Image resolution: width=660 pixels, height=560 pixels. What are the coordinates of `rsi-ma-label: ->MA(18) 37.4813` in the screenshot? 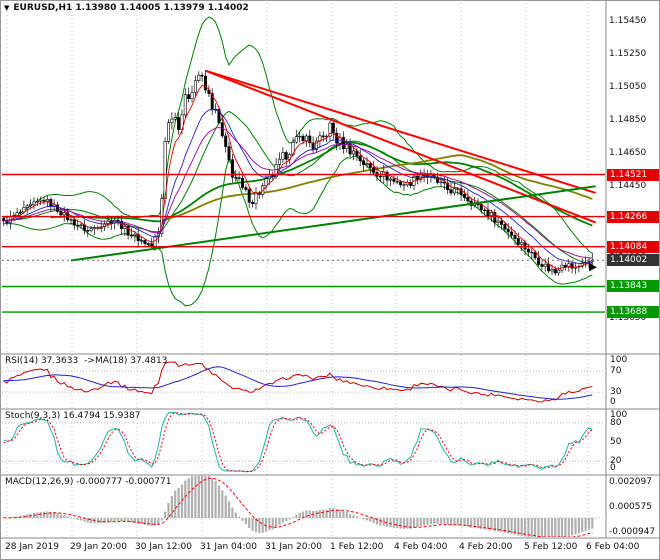 It's located at (126, 361).